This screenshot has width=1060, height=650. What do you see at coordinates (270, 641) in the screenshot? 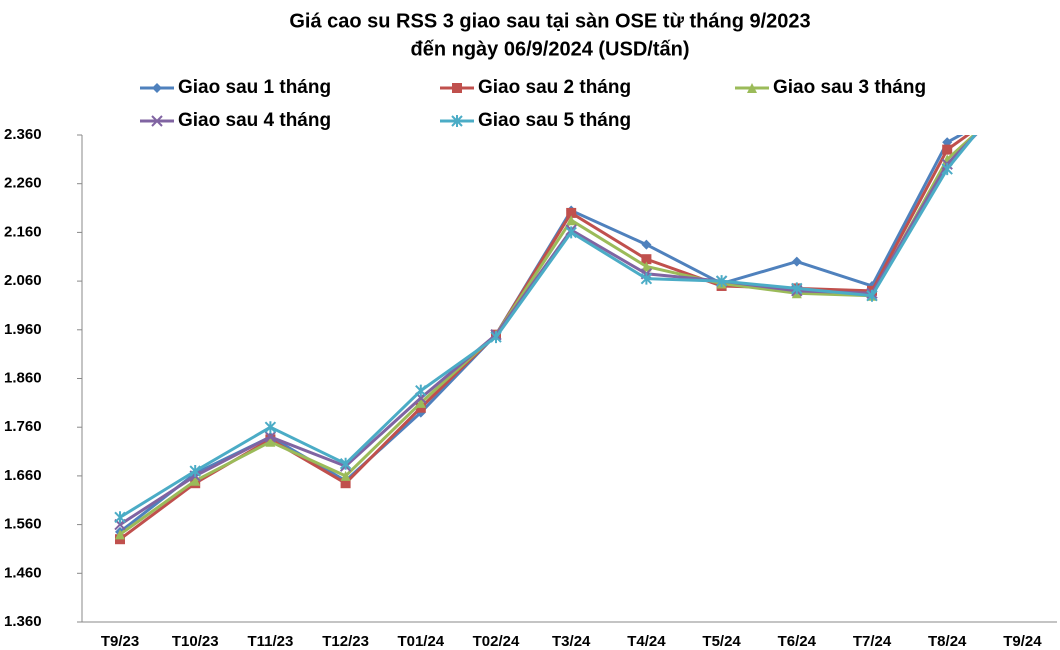
I see `x-tick-label: T11/23` at bounding box center [270, 641].